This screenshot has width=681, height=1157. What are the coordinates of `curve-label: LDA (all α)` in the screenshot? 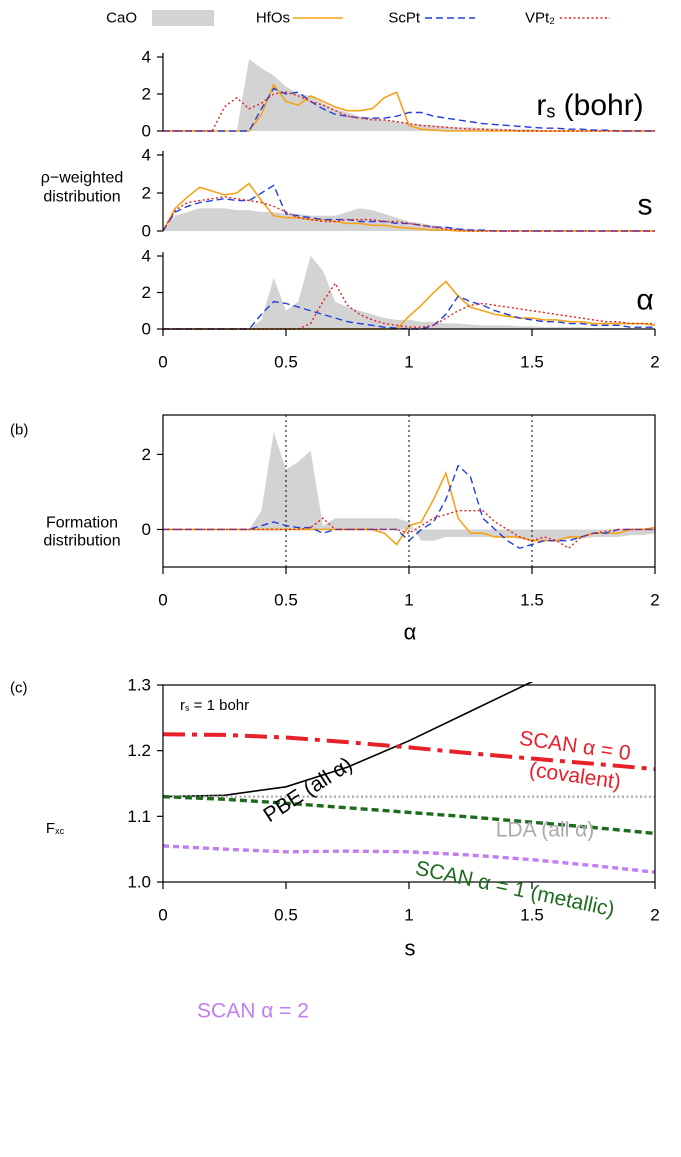 It's located at (545, 830).